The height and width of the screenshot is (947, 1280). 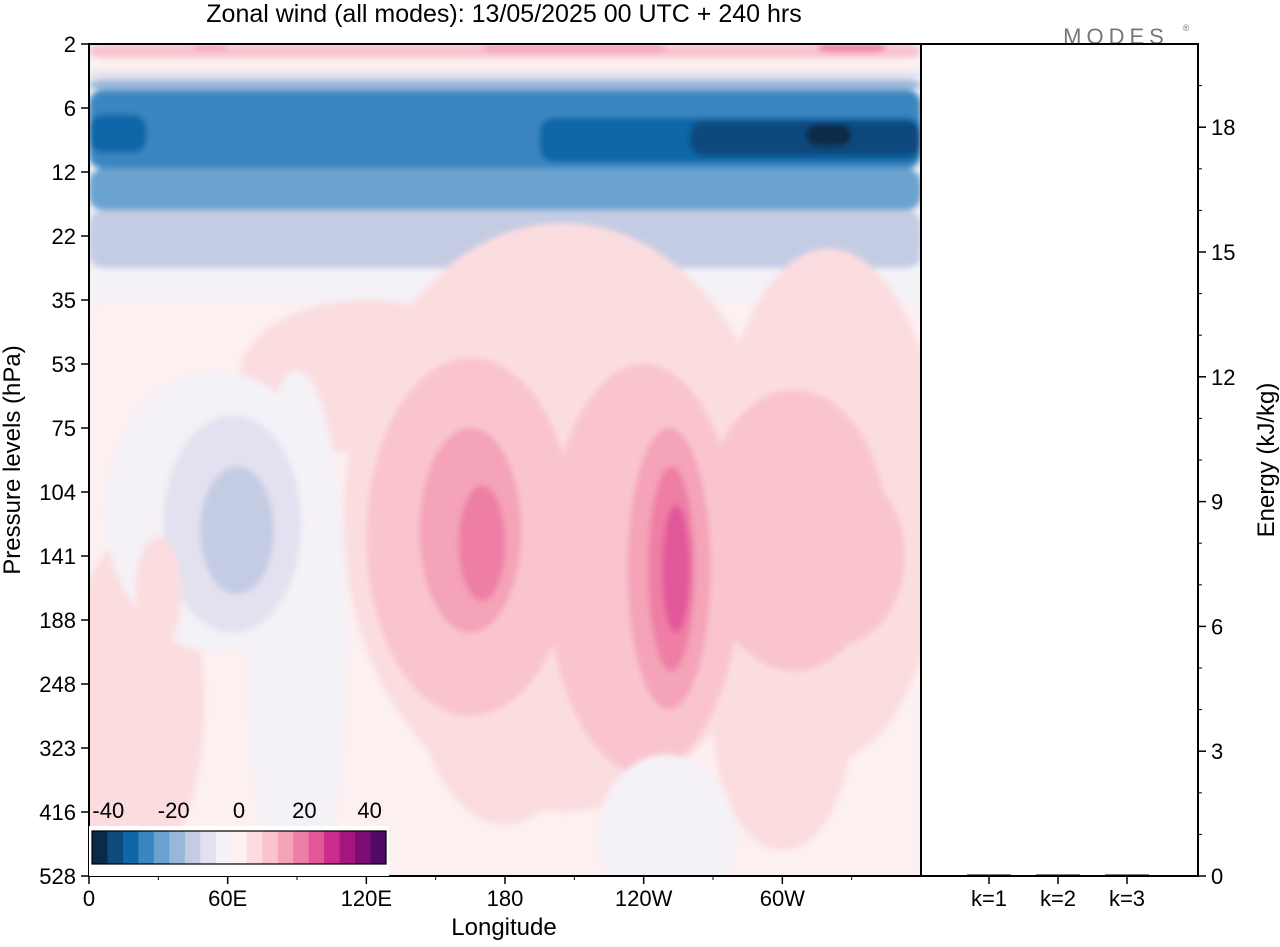 What do you see at coordinates (989, 875) in the screenshot?
I see `energy-bar-k1` at bounding box center [989, 875].